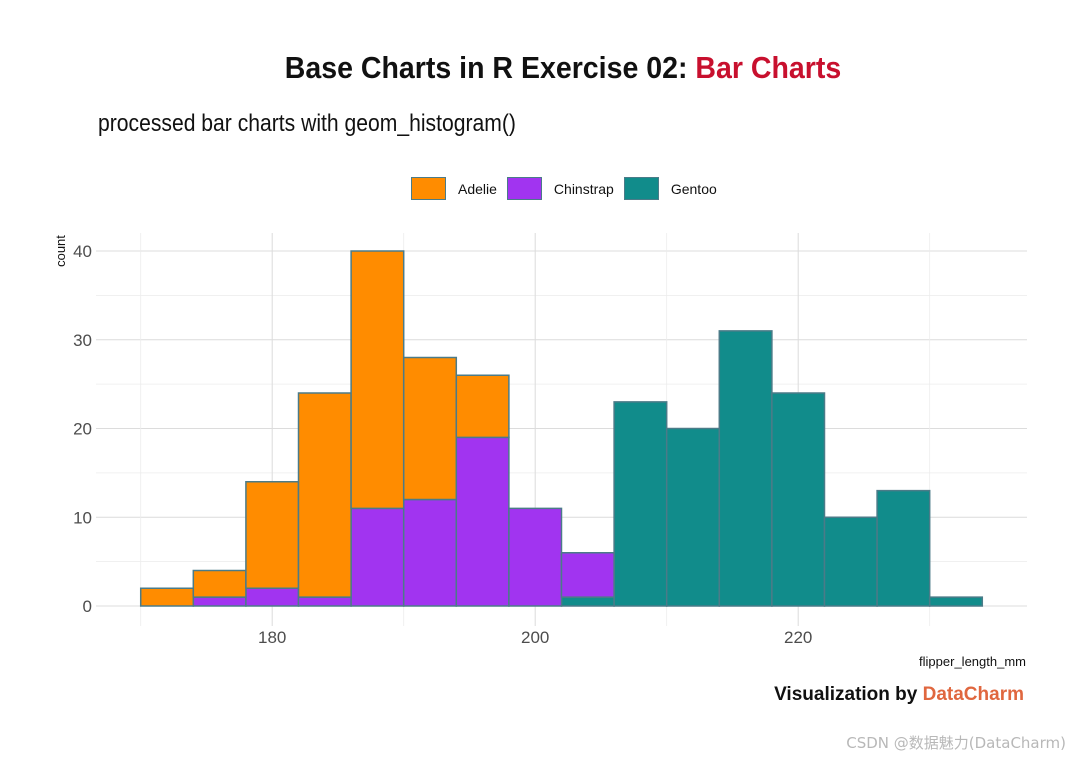 The width and height of the screenshot is (1080, 762). Describe the element at coordinates (524, 188) in the screenshot. I see `legend-swatch-chinstrap` at that location.